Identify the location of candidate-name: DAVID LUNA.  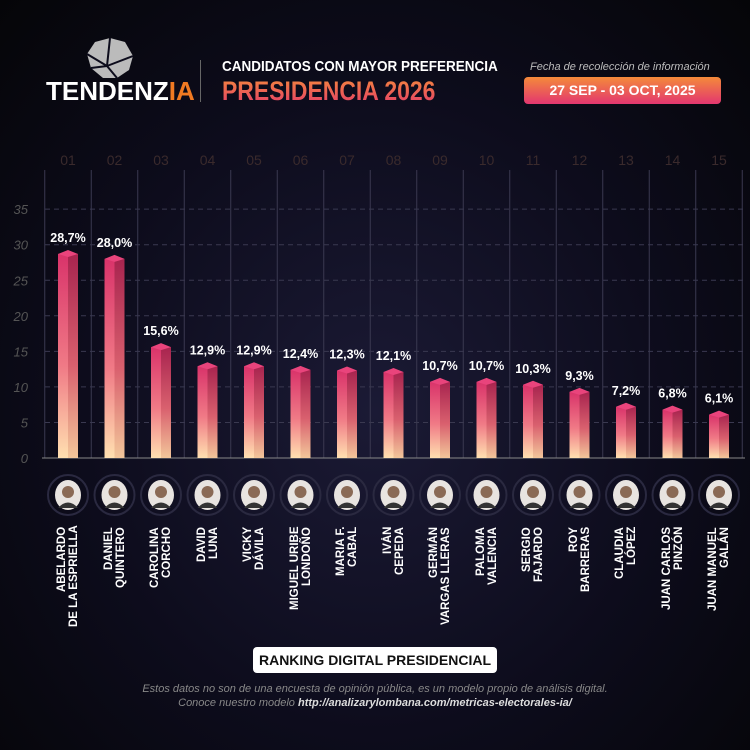
(207, 544).